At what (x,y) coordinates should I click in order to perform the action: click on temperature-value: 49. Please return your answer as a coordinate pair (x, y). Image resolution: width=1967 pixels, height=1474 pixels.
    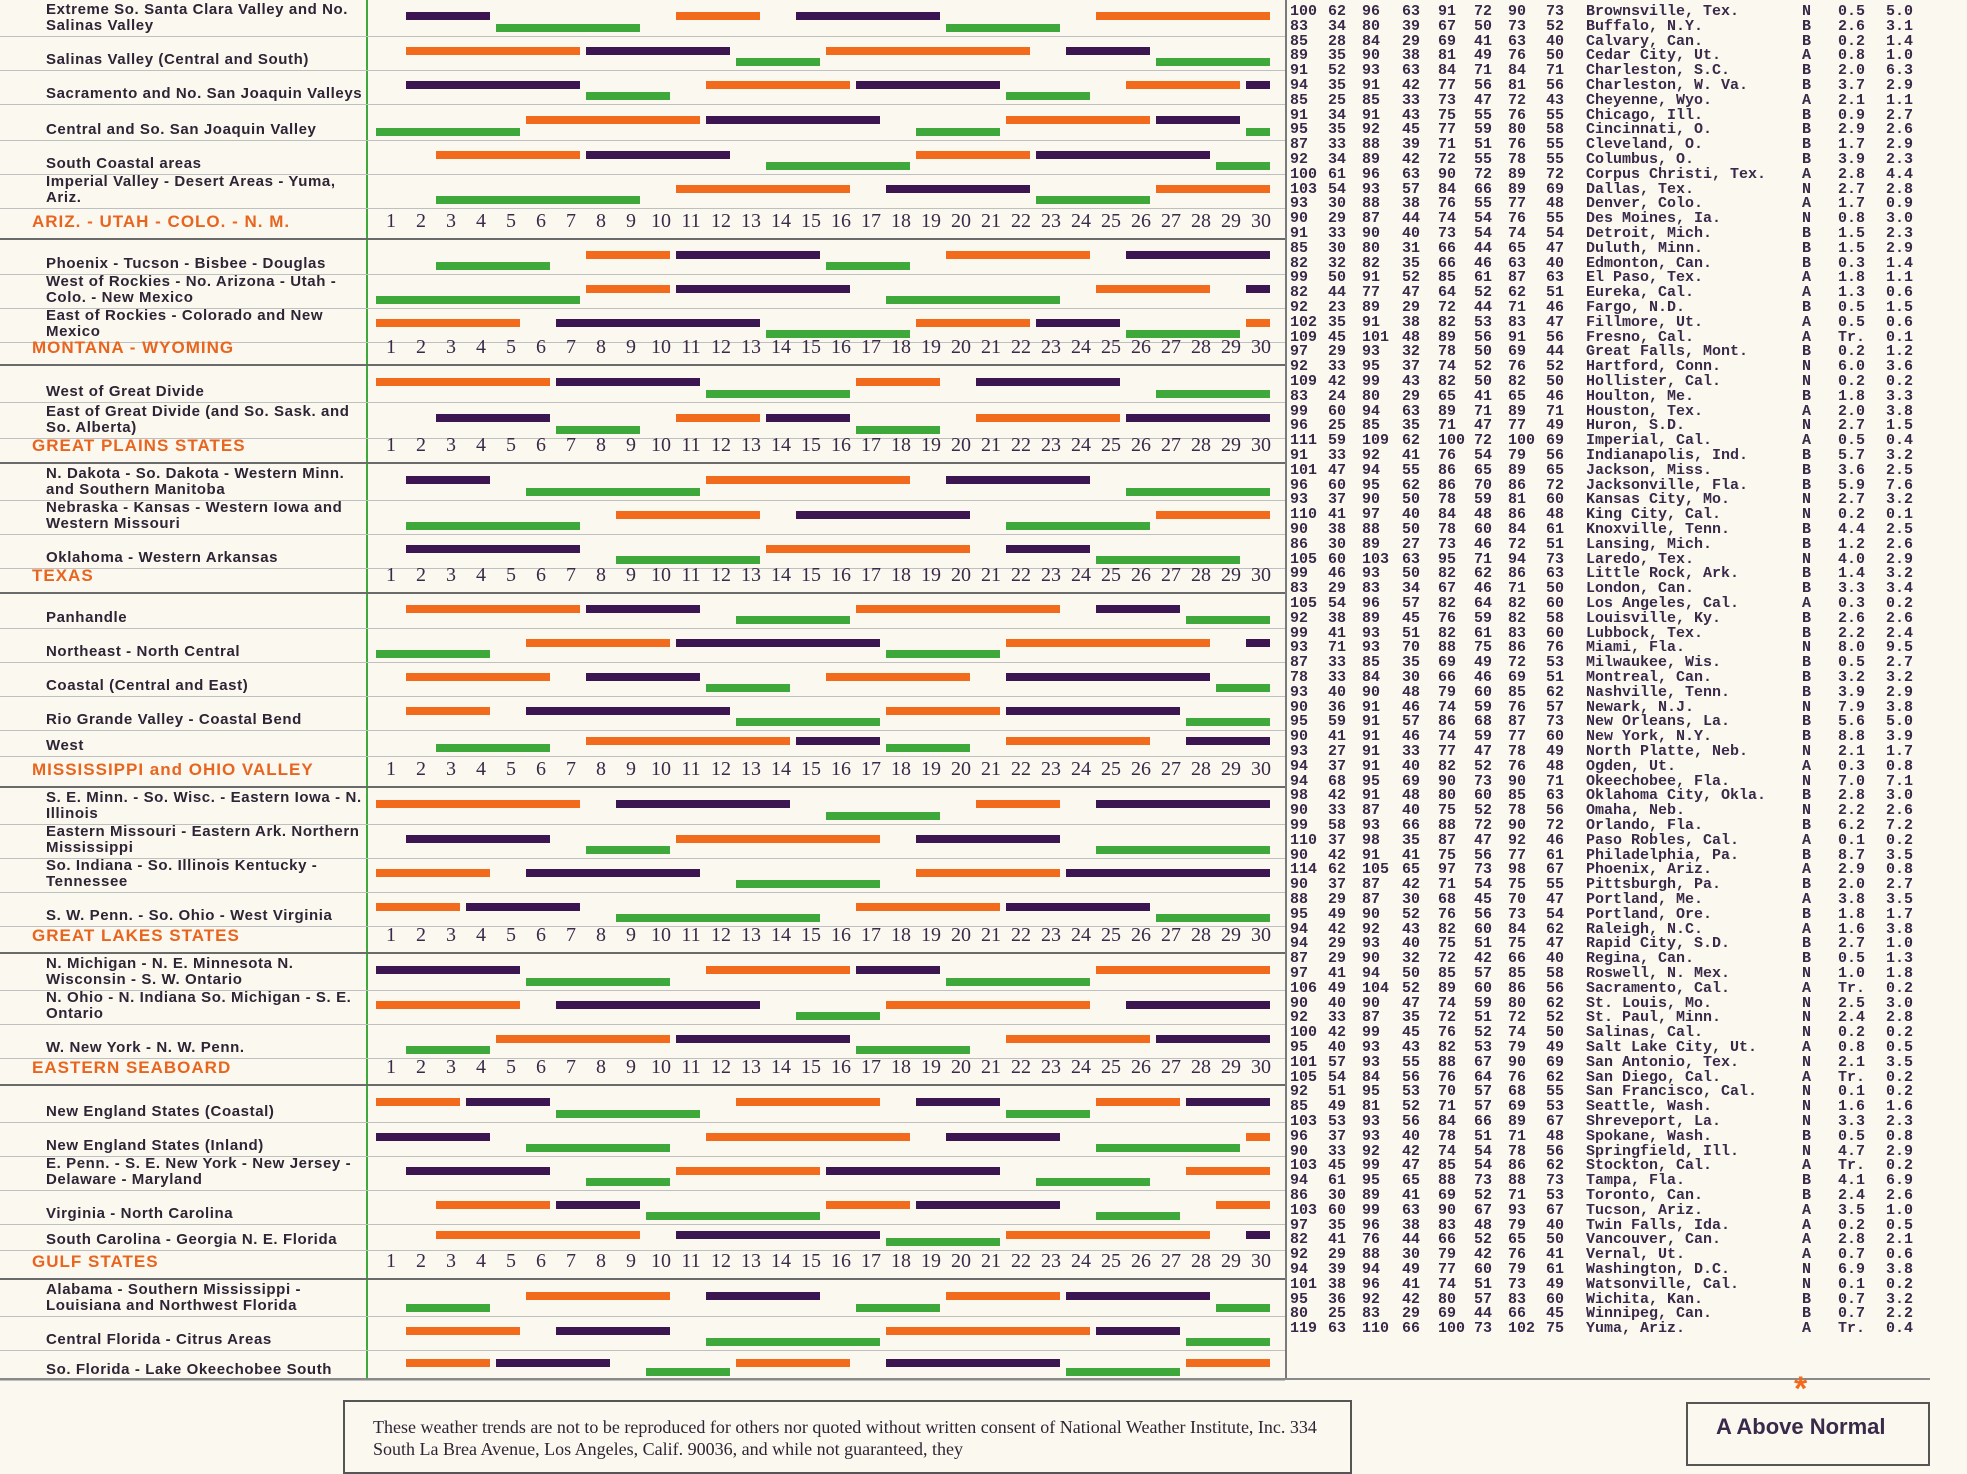
    Looking at the image, I should click on (1483, 663).